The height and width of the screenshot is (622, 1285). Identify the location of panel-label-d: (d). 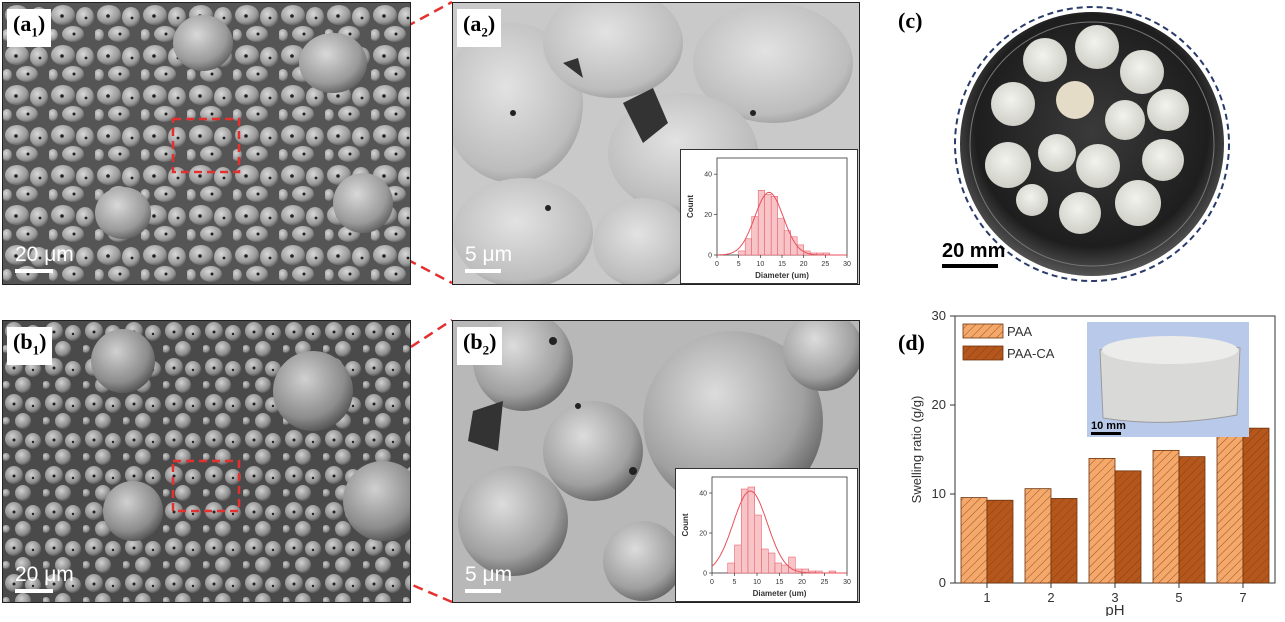
(911, 342).